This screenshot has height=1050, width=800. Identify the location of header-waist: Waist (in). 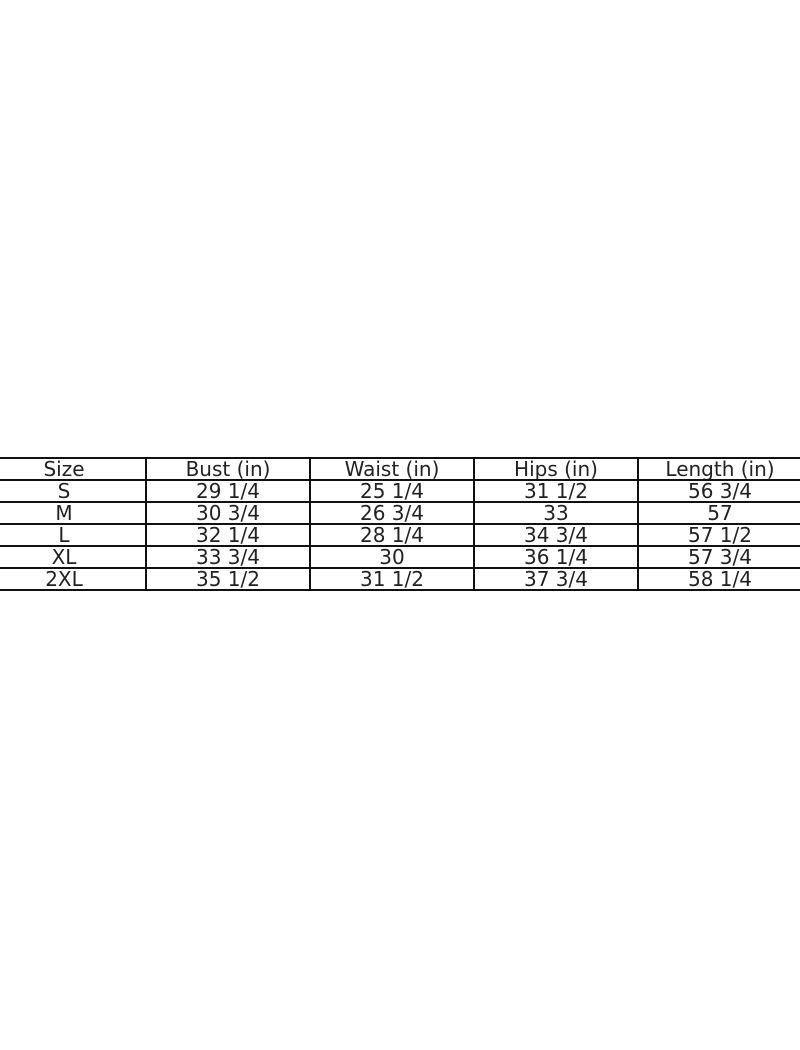
(392, 469).